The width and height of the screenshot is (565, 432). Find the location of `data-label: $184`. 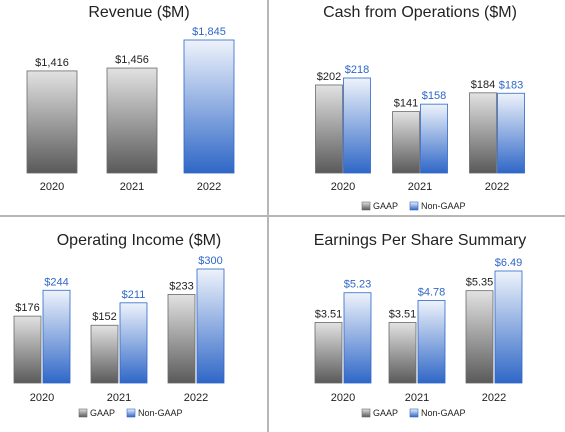

data-label: $184 is located at coordinates (483, 85).